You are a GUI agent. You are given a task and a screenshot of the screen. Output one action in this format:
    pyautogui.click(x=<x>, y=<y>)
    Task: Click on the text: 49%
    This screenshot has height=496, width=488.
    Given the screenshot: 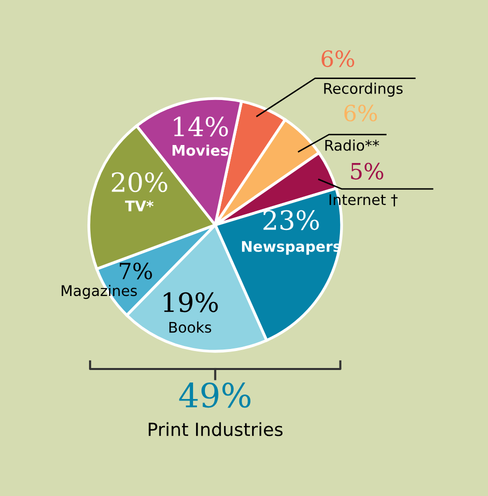 What is the action you would take?
    pyautogui.click(x=214, y=395)
    